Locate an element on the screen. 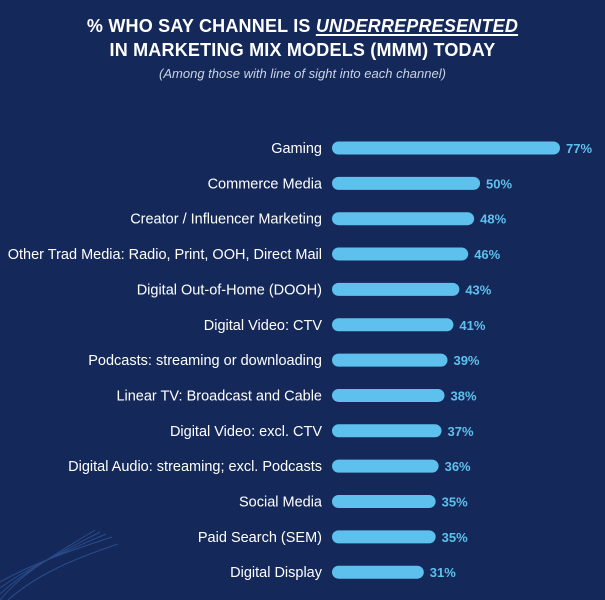 The image size is (605, 600). value-label: 37% is located at coordinates (461, 431).